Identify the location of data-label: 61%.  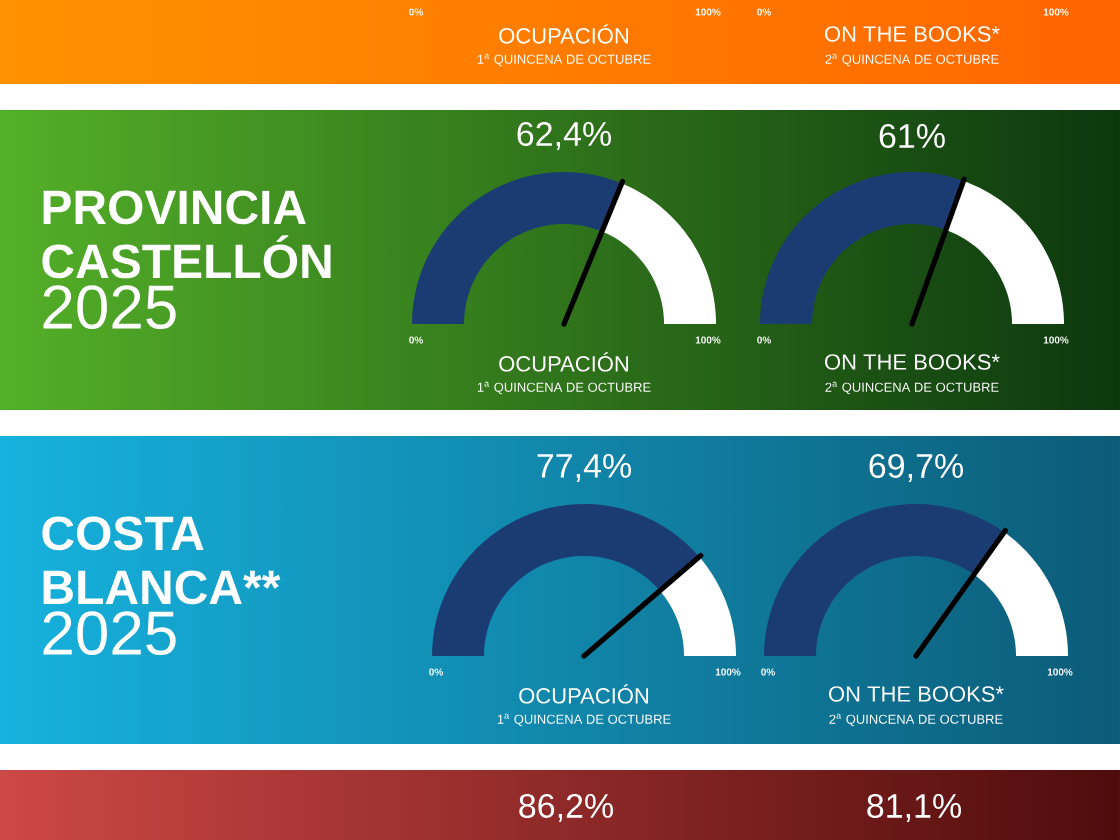
(912, 136).